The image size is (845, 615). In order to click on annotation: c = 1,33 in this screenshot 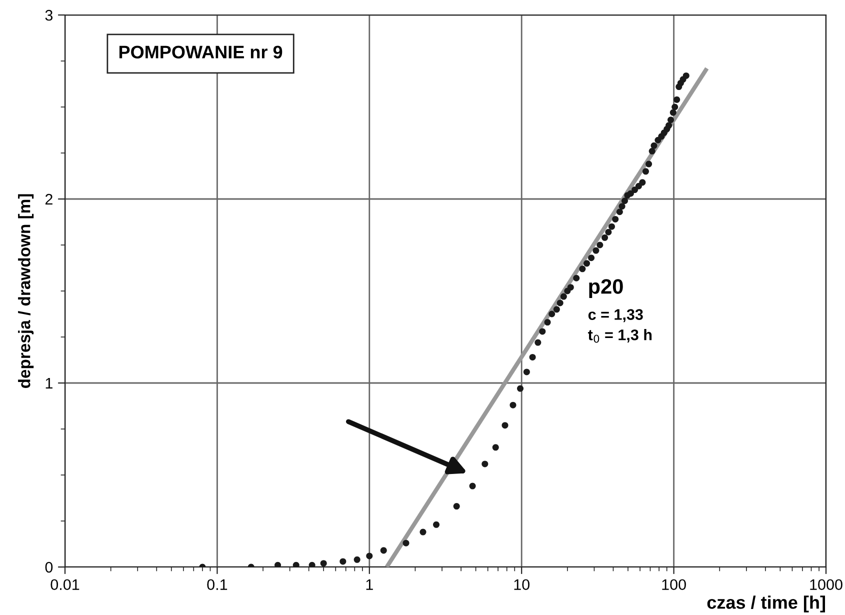, I will do `click(615, 315)`.